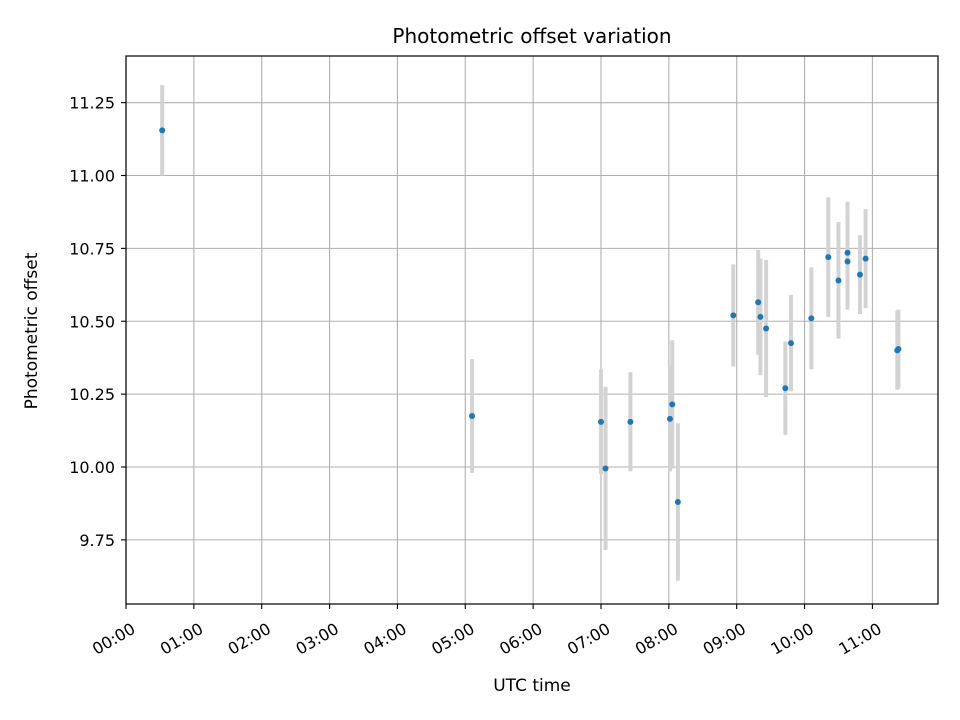 The image size is (960, 720). I want to click on x-tick-label: 04:00, so click(384, 639).